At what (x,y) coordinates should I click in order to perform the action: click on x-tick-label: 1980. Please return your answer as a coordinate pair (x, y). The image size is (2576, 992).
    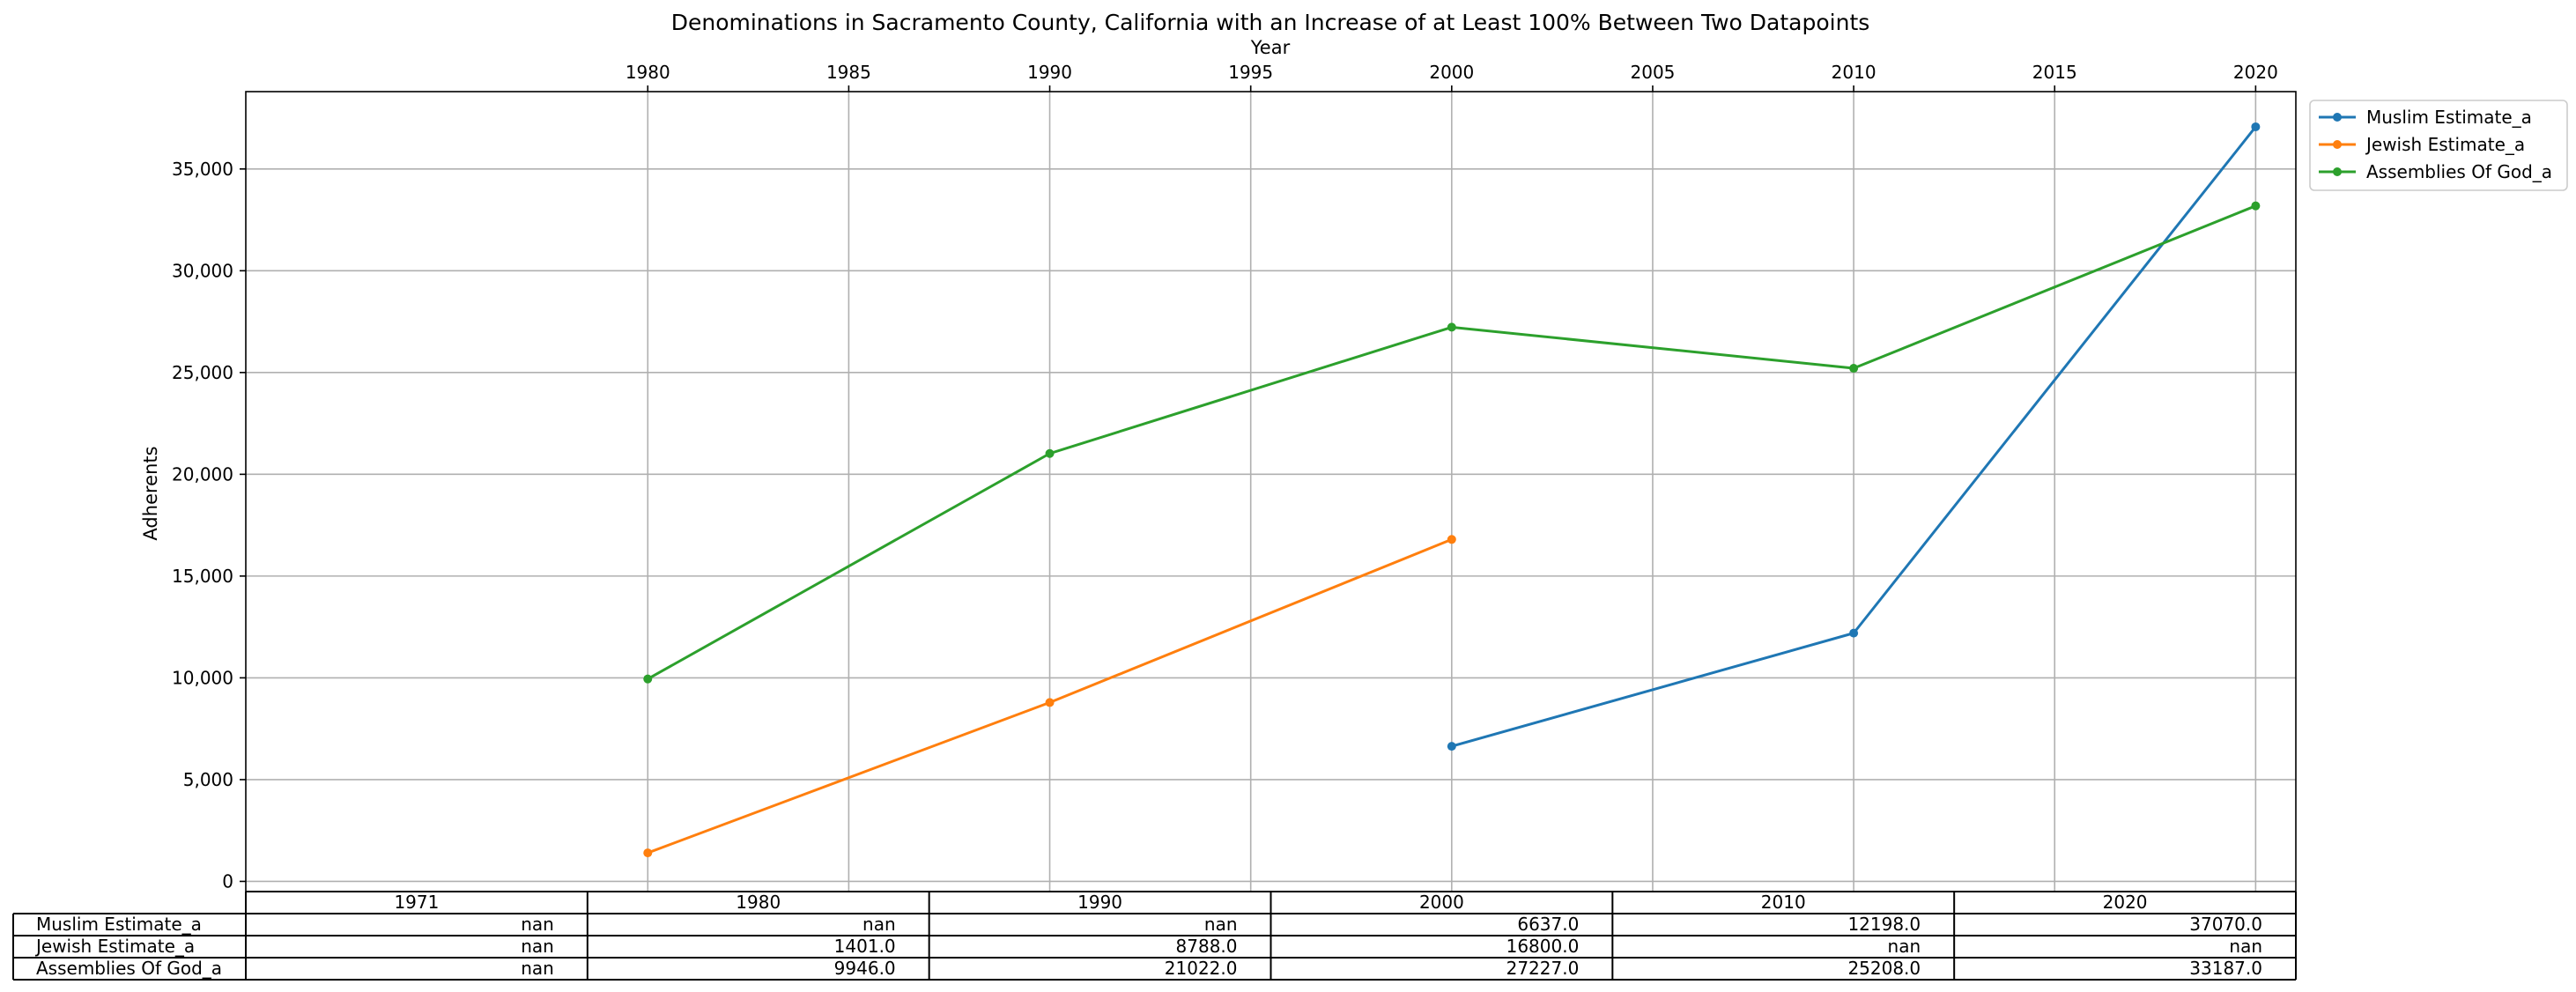
    Looking at the image, I should click on (648, 72).